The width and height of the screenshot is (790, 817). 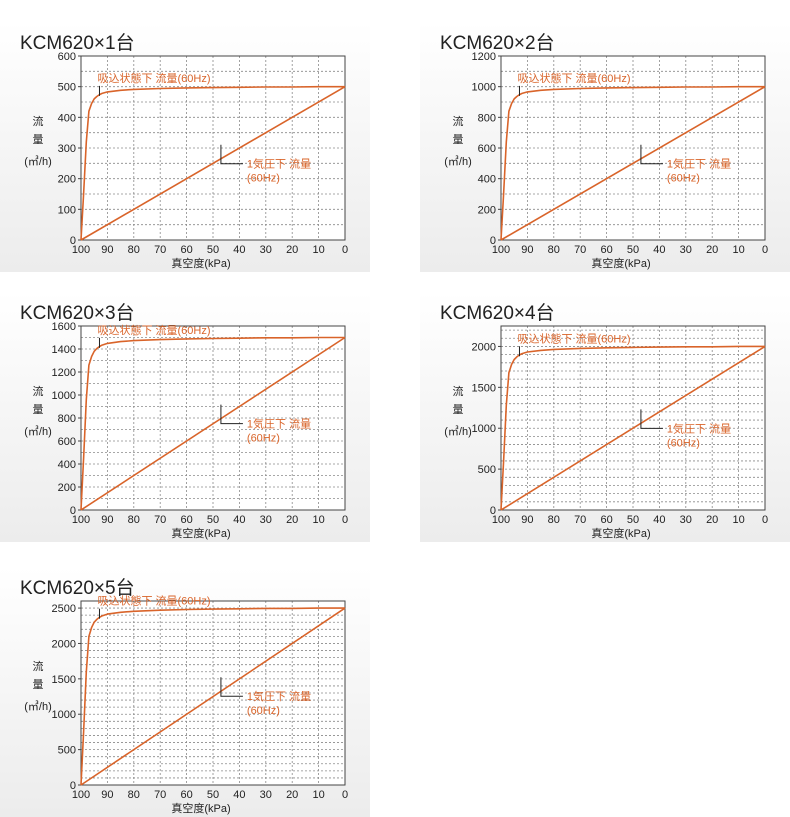 What do you see at coordinates (77, 313) in the screenshot?
I see `chart-title: KCM620×3台` at bounding box center [77, 313].